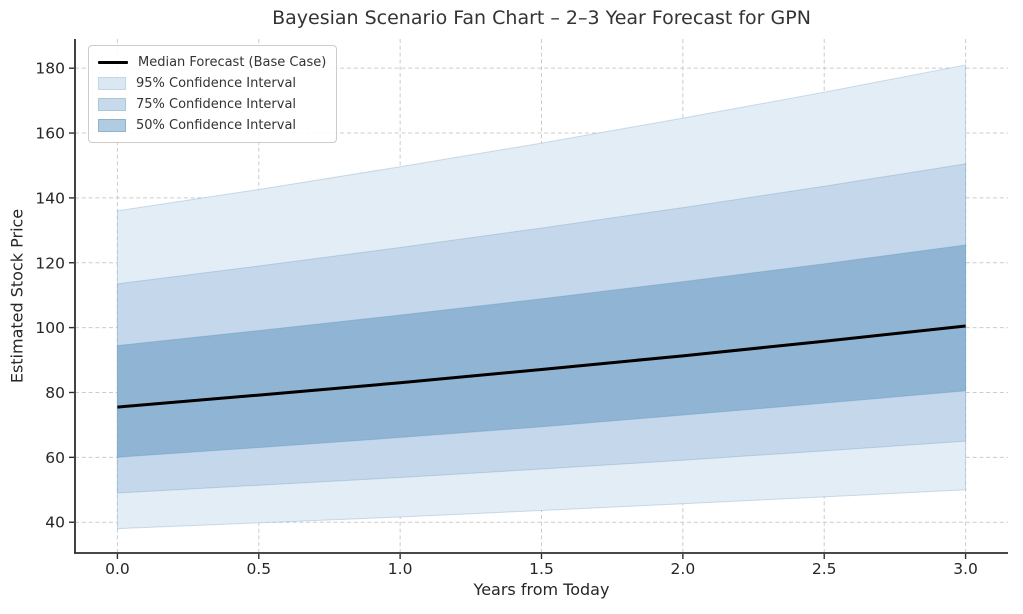  I want to click on x-tick-label: 1.5, so click(541, 569).